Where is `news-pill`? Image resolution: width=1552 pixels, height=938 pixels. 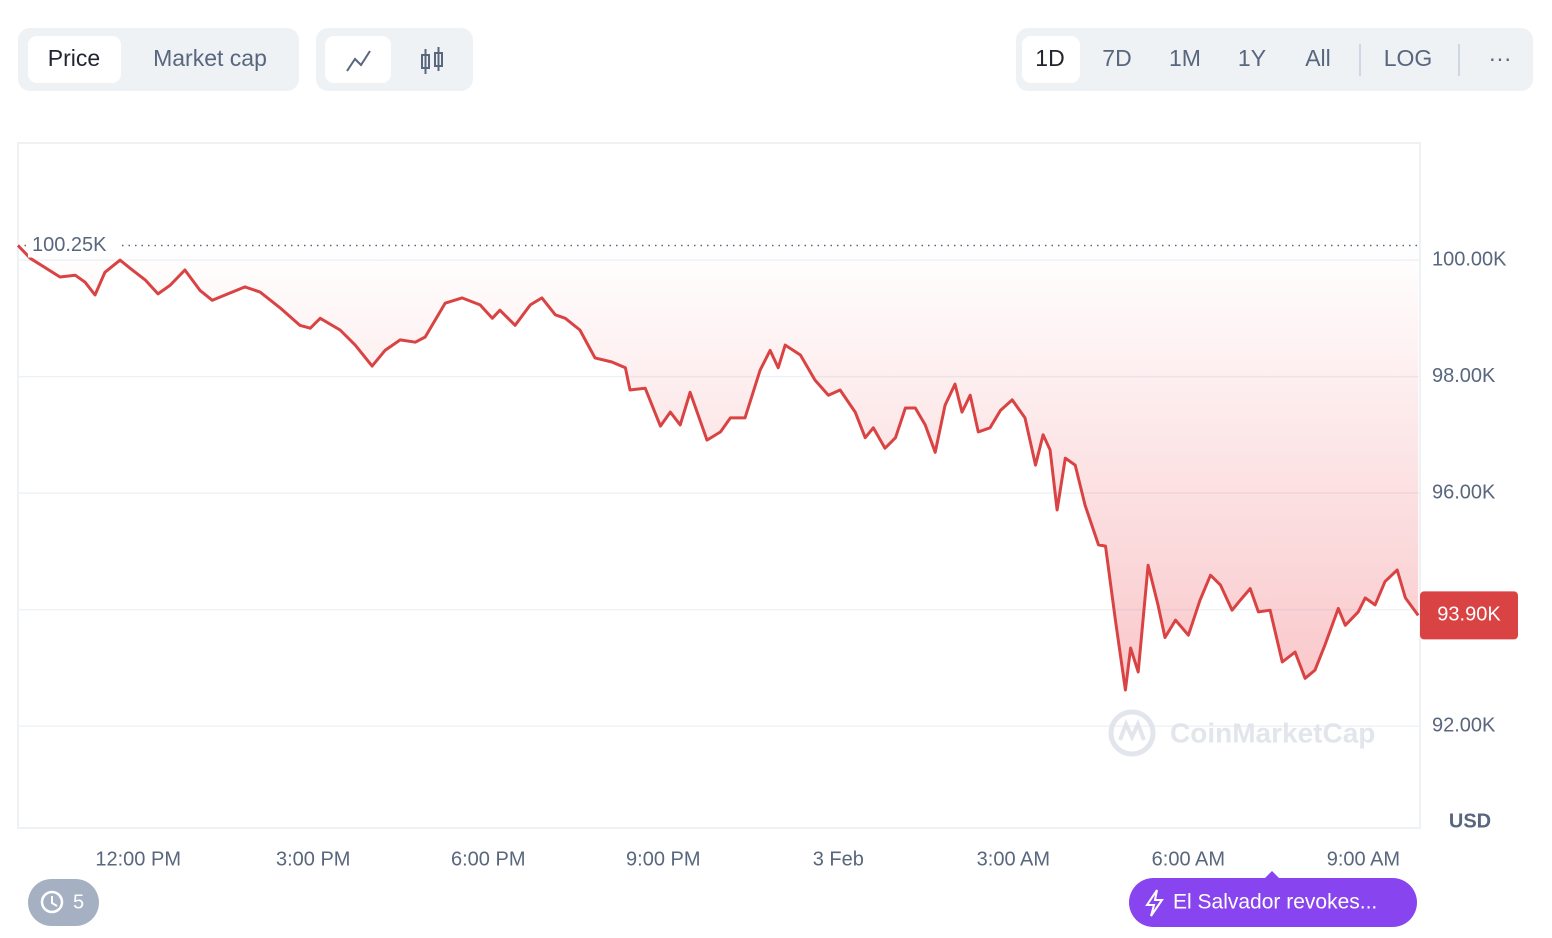
news-pill is located at coordinates (1273, 902).